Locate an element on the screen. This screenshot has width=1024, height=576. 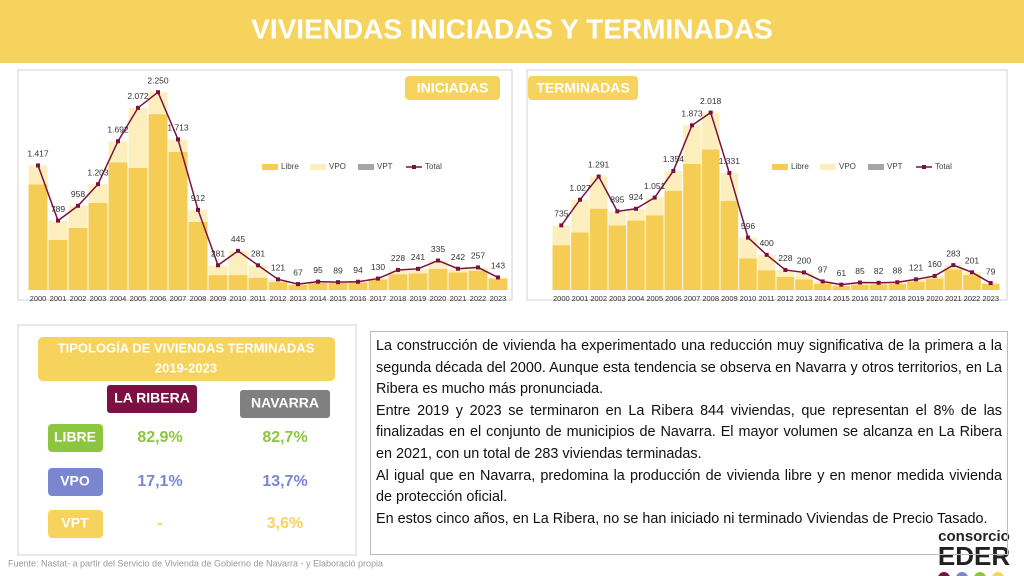
data-label: 924 is located at coordinates (636, 197).